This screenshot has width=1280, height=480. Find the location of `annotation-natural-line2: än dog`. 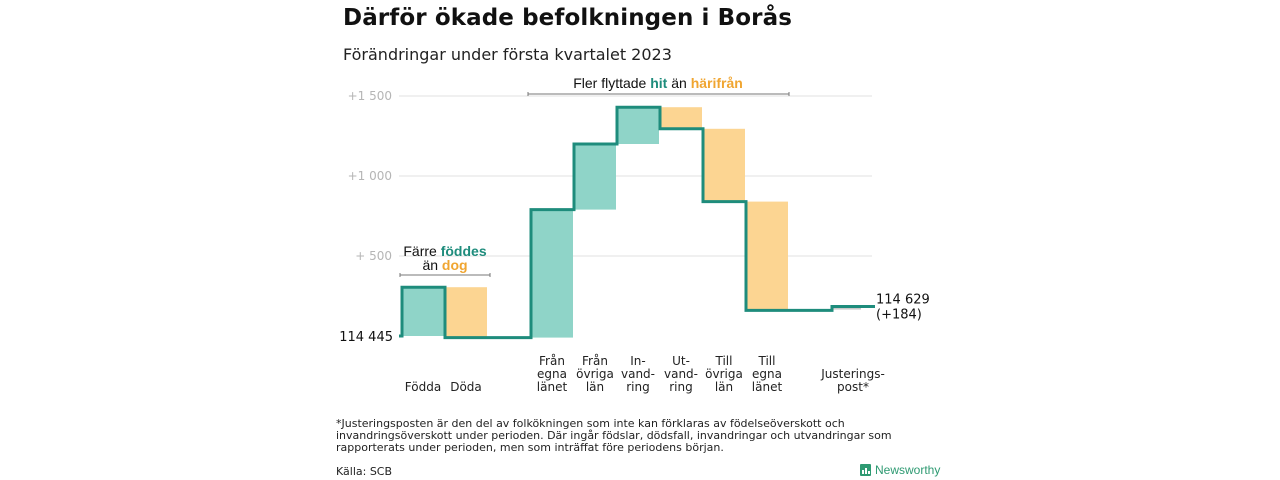

annotation-natural-line2: än dog is located at coordinates (444, 265).